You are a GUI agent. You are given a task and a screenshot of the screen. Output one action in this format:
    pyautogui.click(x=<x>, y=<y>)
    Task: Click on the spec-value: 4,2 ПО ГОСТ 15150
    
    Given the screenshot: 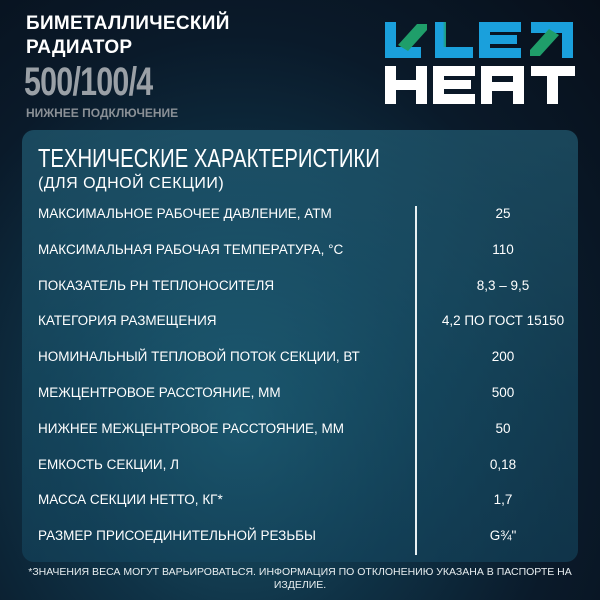 What is the action you would take?
    pyautogui.click(x=503, y=321)
    